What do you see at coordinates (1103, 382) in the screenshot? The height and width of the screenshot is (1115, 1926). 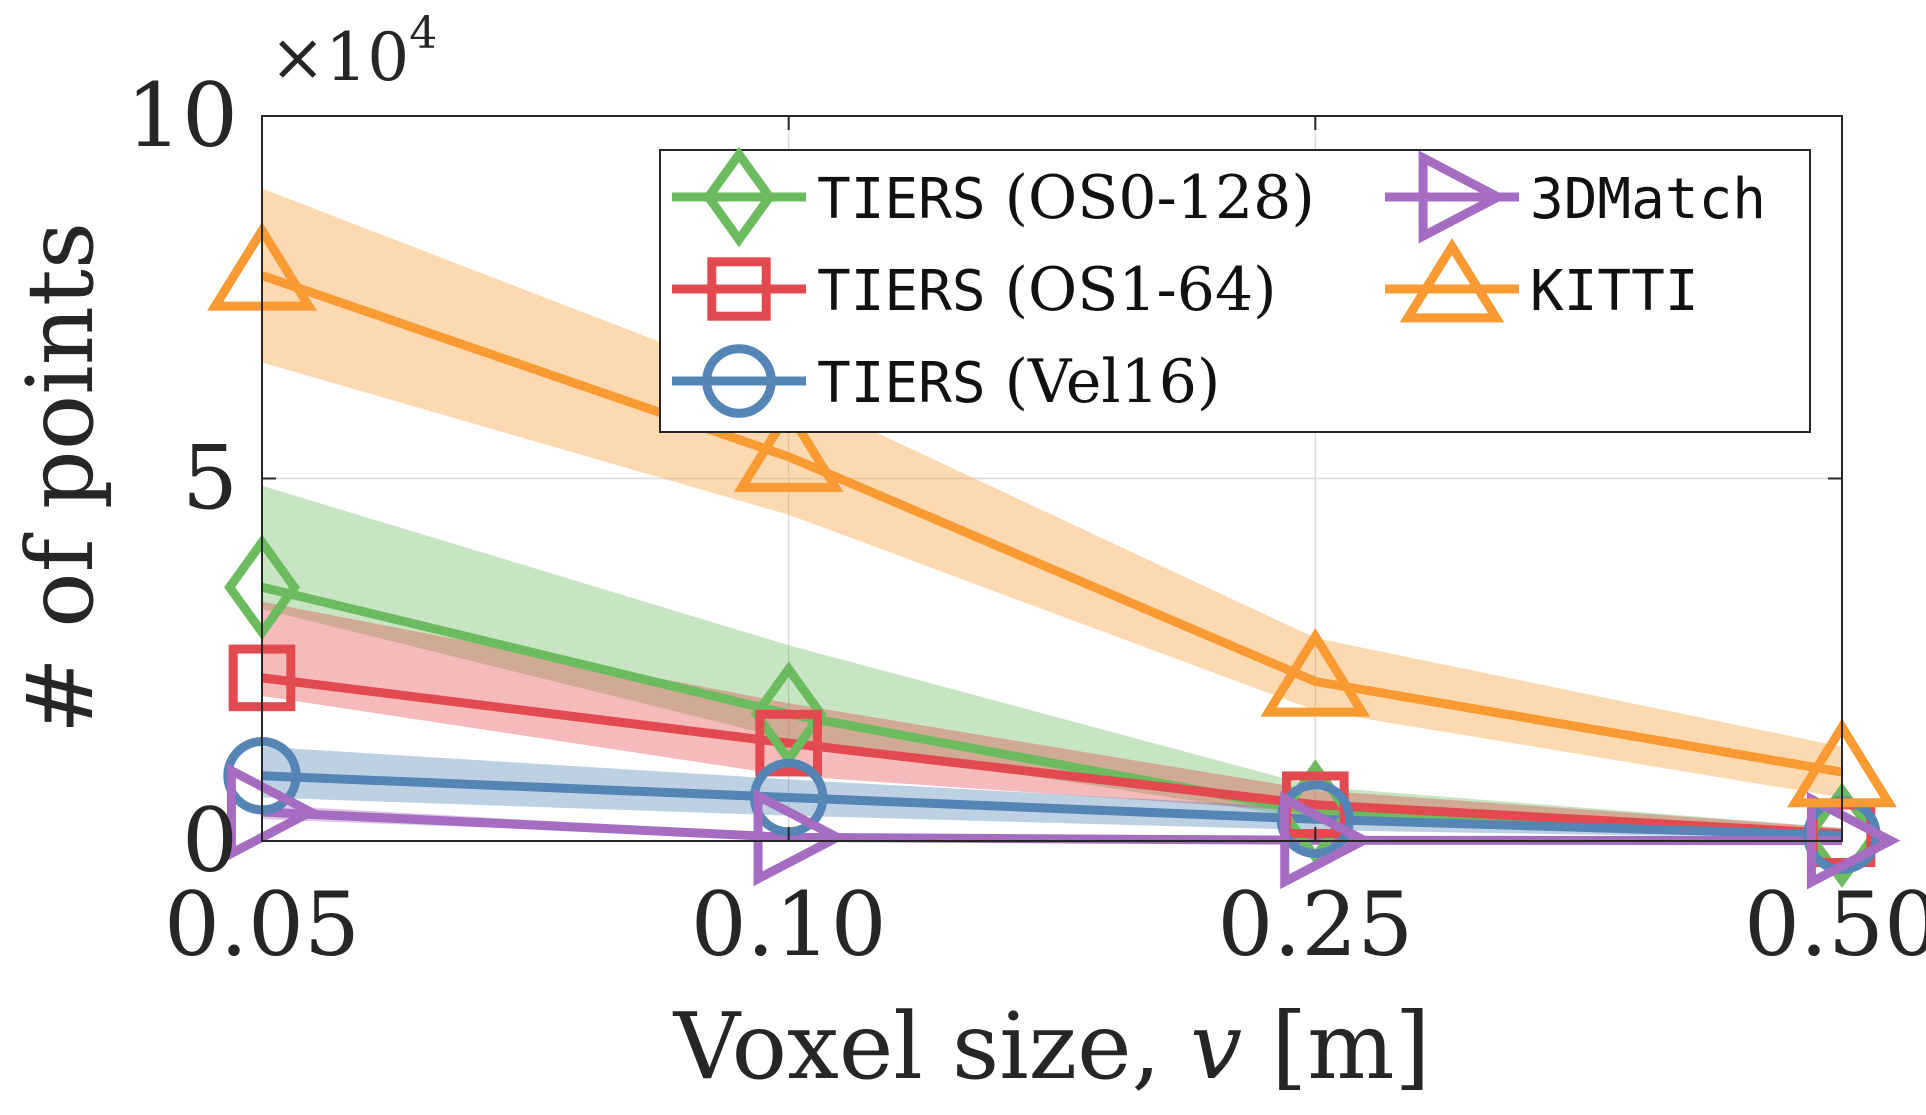 I see `legend-label-suffix: (Vel16)` at bounding box center [1103, 382].